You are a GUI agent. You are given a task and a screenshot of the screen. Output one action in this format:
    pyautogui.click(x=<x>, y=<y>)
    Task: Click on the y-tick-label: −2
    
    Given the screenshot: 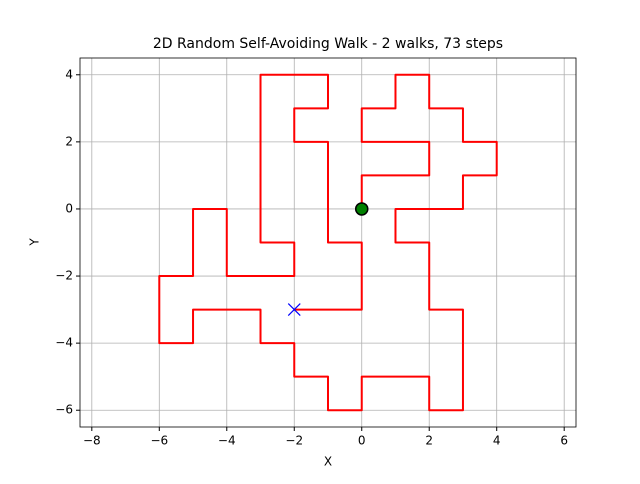 What is the action you would take?
    pyautogui.click(x=64, y=276)
    